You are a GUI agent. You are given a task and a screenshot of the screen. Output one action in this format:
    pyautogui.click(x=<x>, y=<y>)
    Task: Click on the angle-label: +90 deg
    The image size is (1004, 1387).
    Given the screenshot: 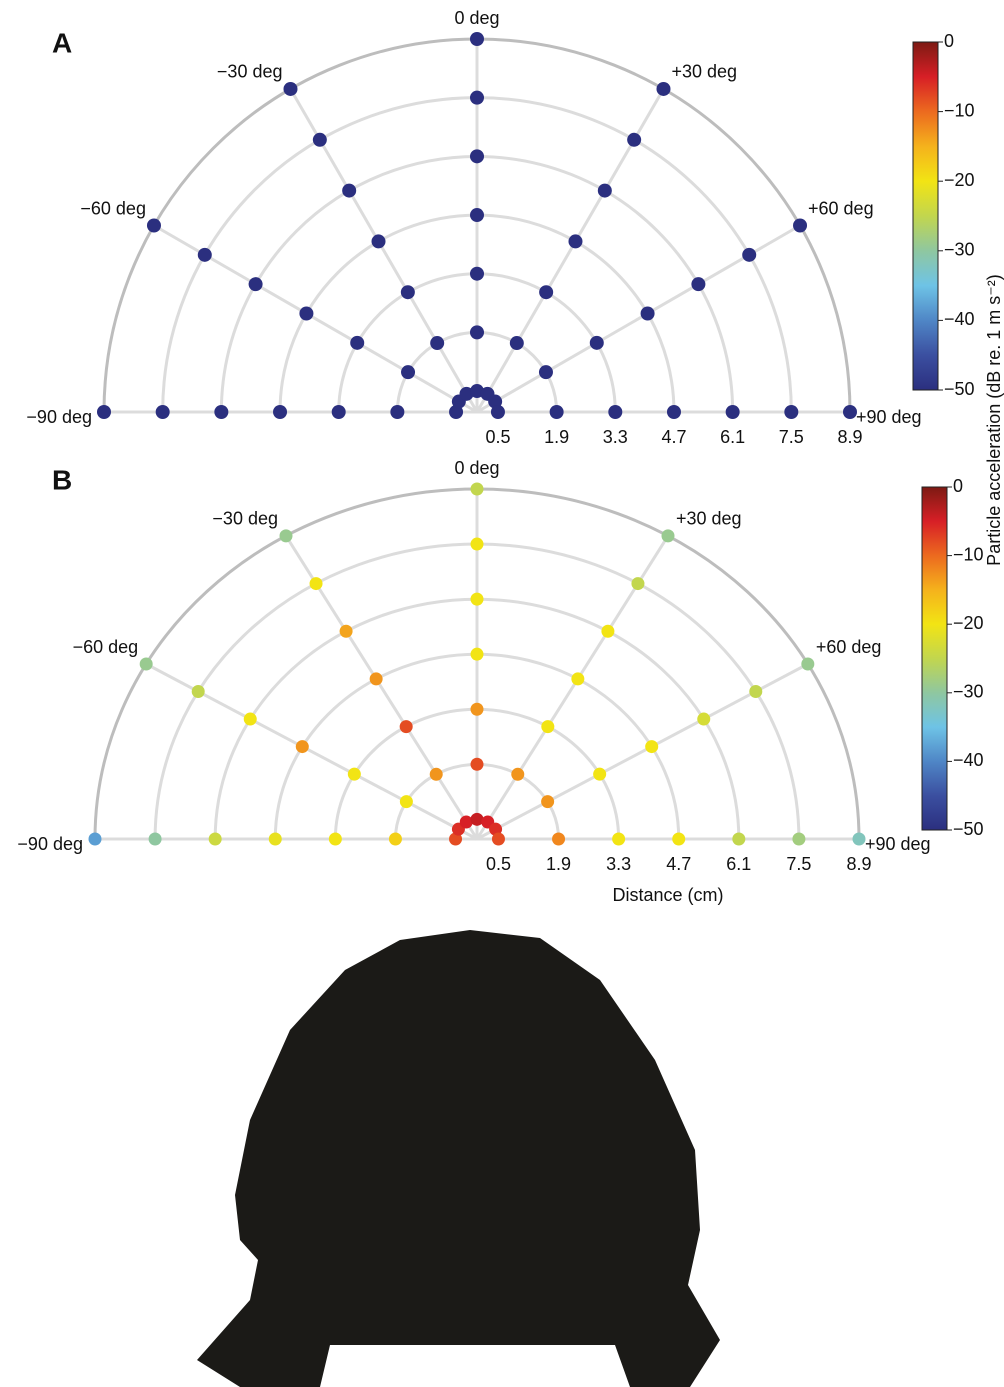 What is the action you would take?
    pyautogui.click(x=889, y=417)
    